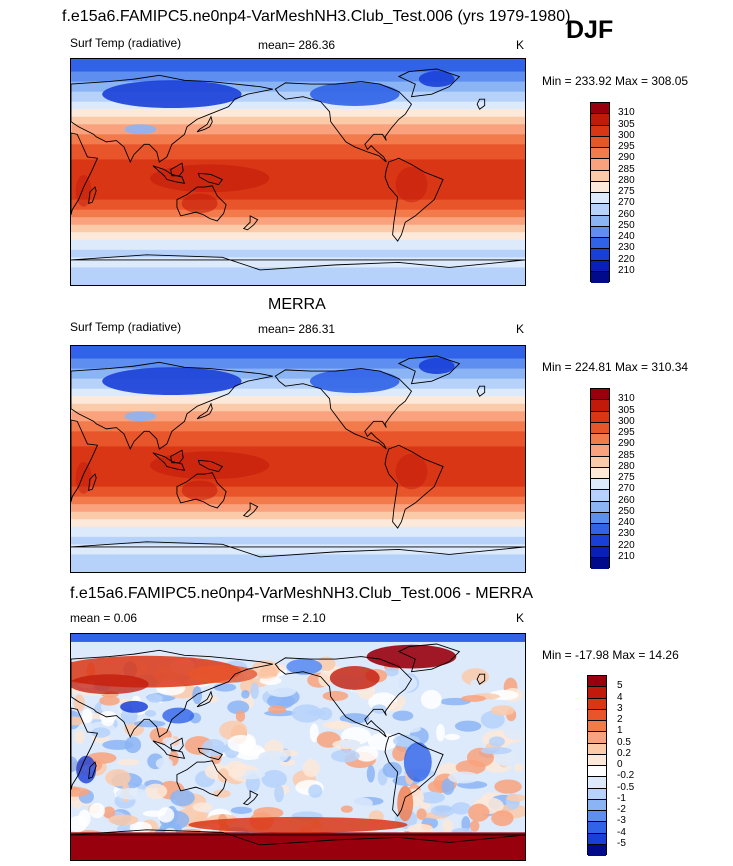 Image resolution: width=733 pixels, height=866 pixels. Describe the element at coordinates (597, 765) in the screenshot. I see `panel3-colorbar` at that location.